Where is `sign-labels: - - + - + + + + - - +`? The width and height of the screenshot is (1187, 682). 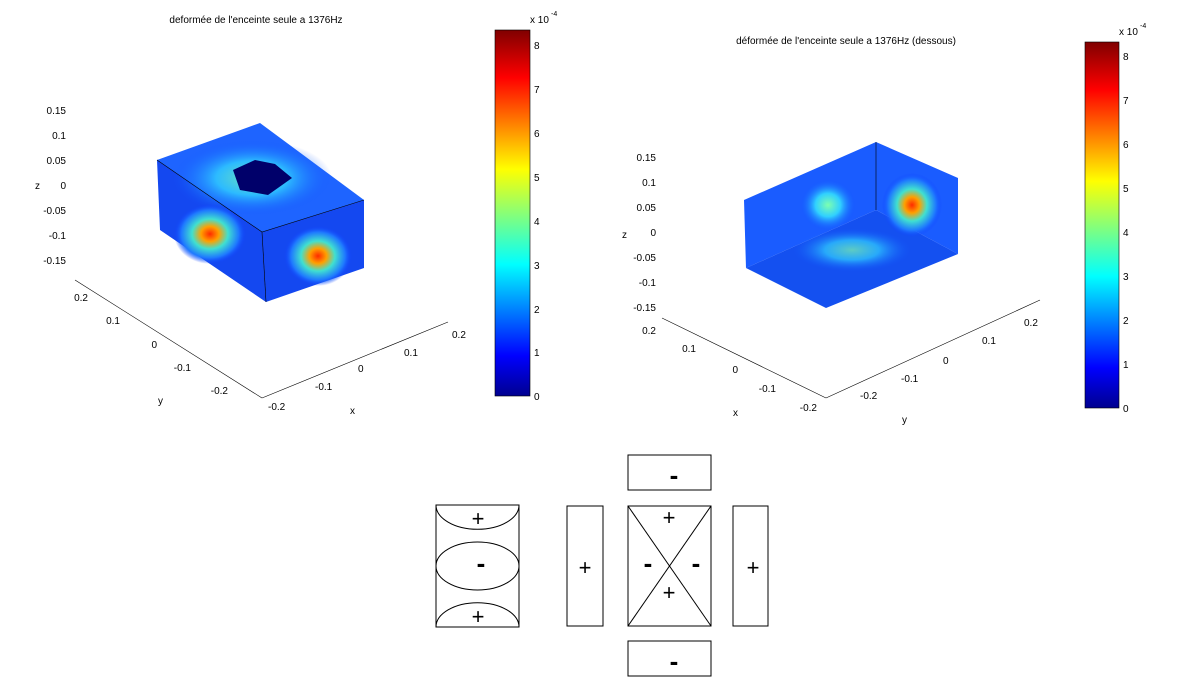
sign-labels: - - + - + + + + - - + is located at coordinates (616, 568).